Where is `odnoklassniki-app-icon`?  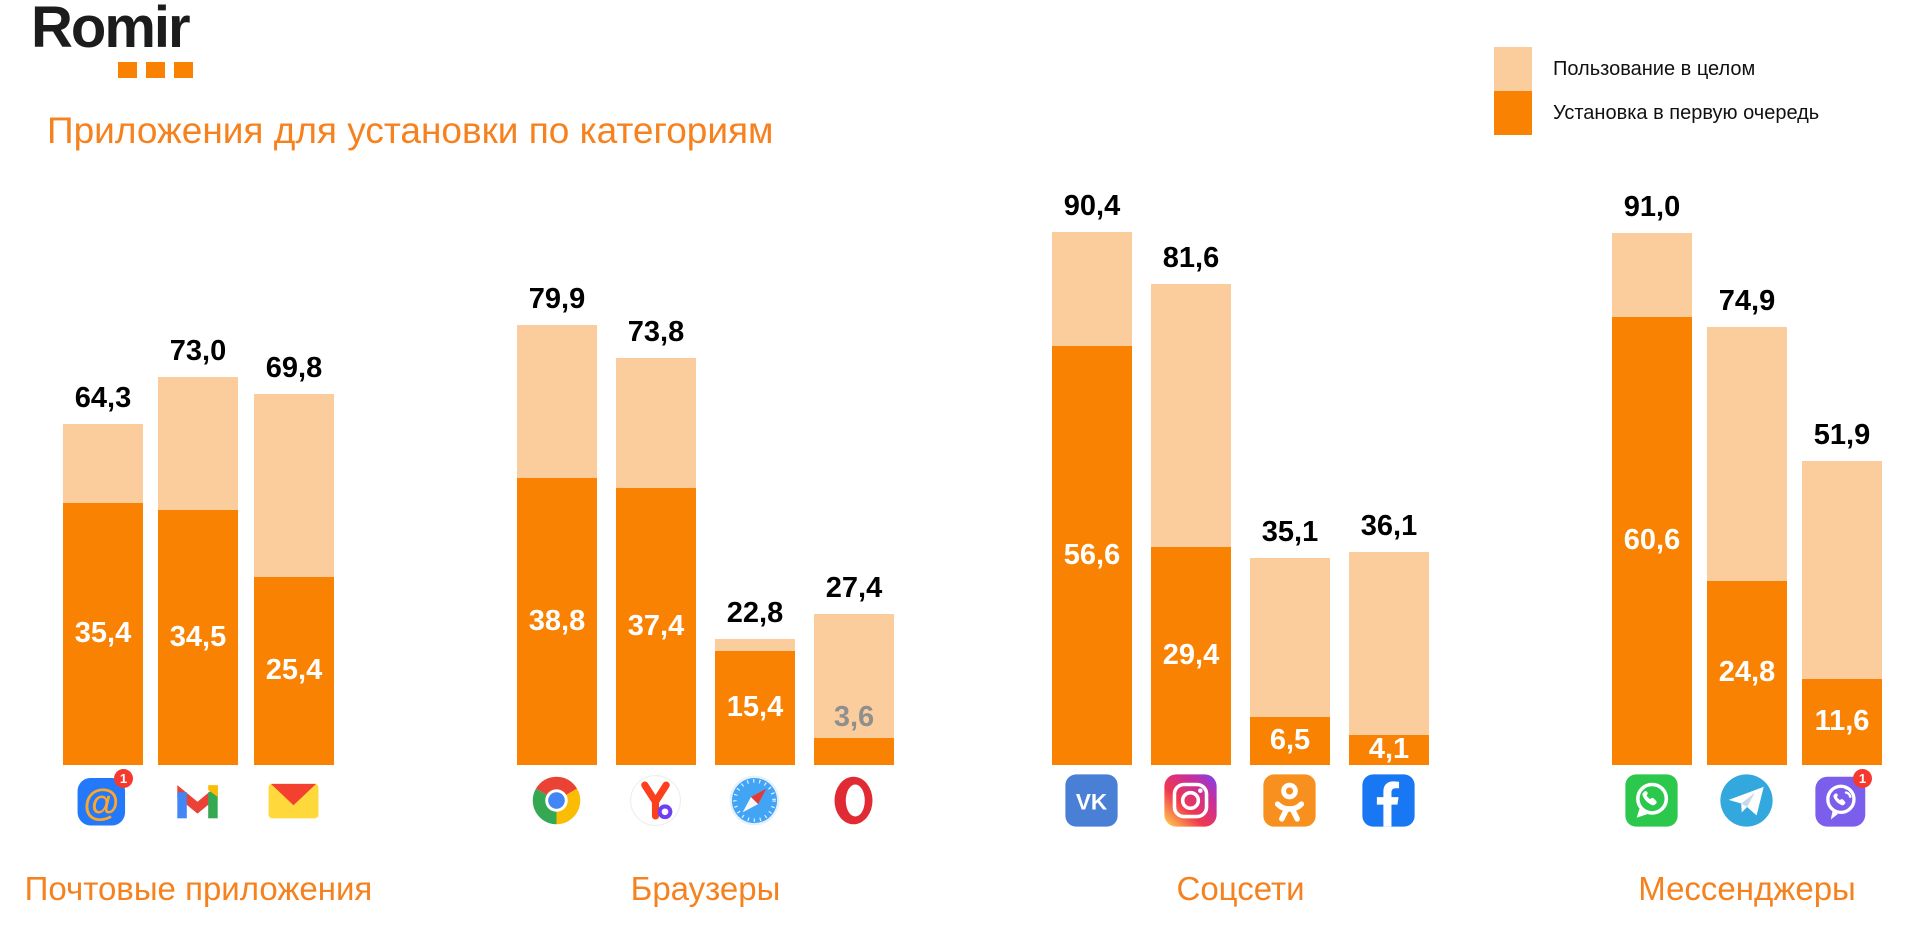 odnoklassniki-app-icon is located at coordinates (1289, 800).